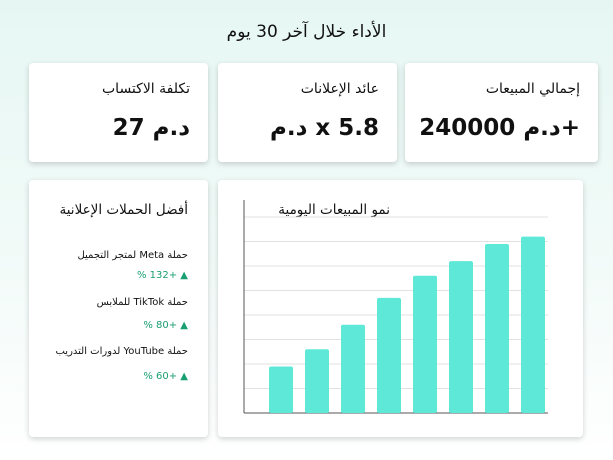 Image resolution: width=613 pixels, height=460 pixels. I want to click on campaign-change-text: % 60+, so click(160, 376).